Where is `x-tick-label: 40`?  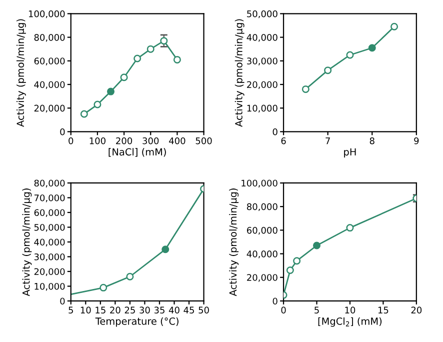 x-tick-label: 40 is located at coordinates (174, 310).